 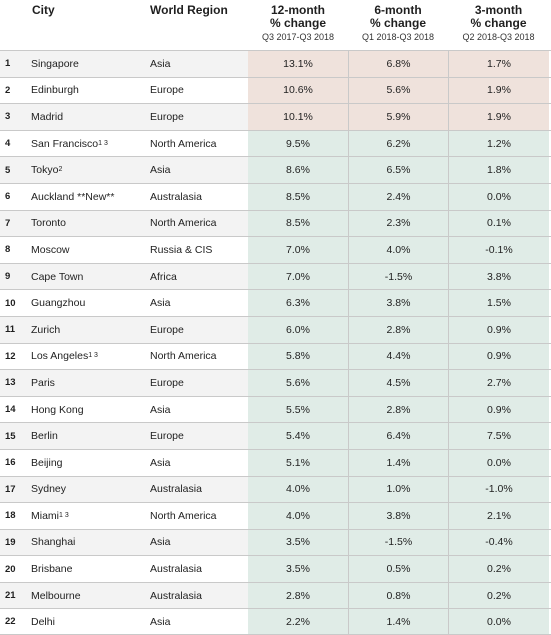 What do you see at coordinates (10, 436) in the screenshot?
I see `rank-cell: 15` at bounding box center [10, 436].